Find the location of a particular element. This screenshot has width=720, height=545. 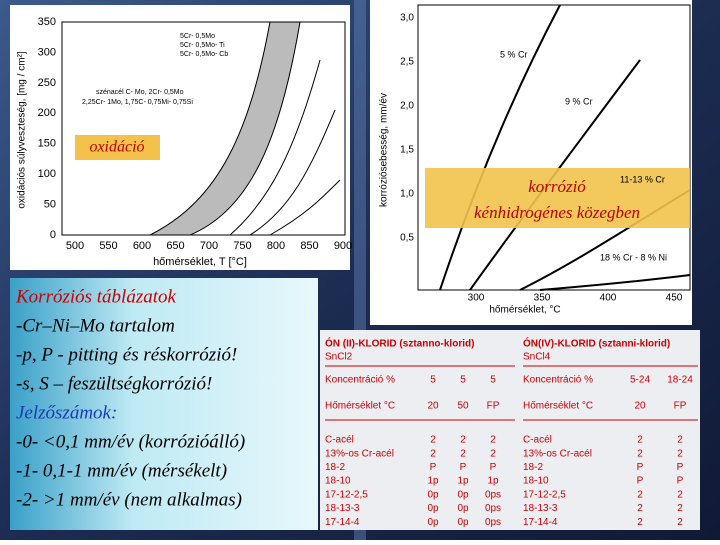

table-formula: SnCl4 is located at coordinates (537, 357).